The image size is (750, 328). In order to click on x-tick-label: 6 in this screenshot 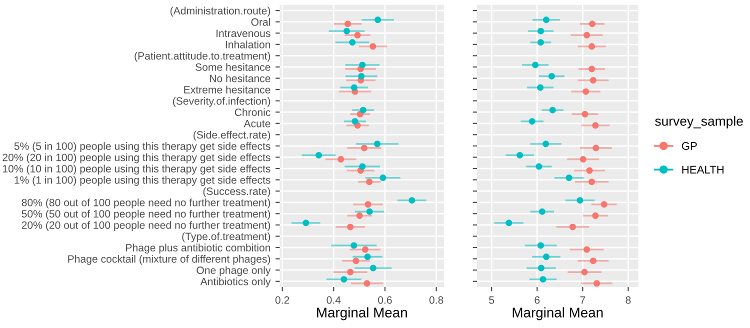, I will do `click(537, 300)`.